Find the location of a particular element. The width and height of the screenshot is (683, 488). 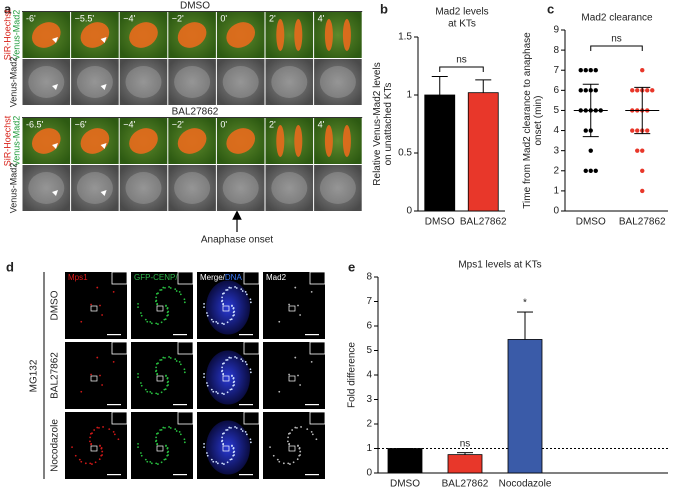

y-tick-label: 6 is located at coordinates (556, 90).